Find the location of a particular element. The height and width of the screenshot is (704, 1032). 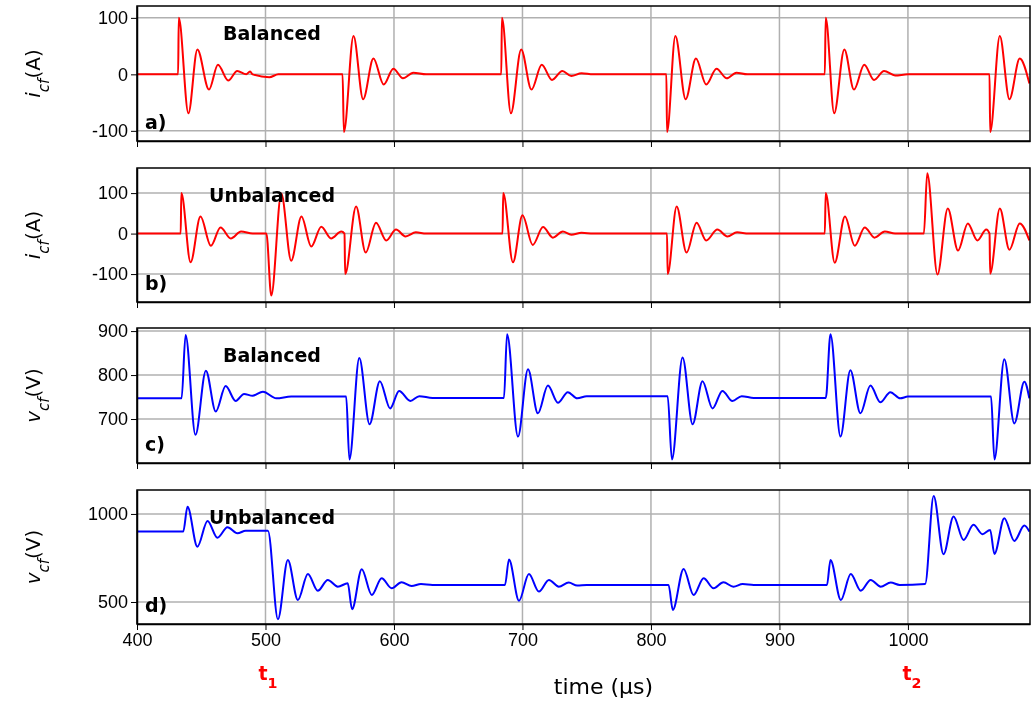

y-tick-label: 700 is located at coordinates (112, 419).